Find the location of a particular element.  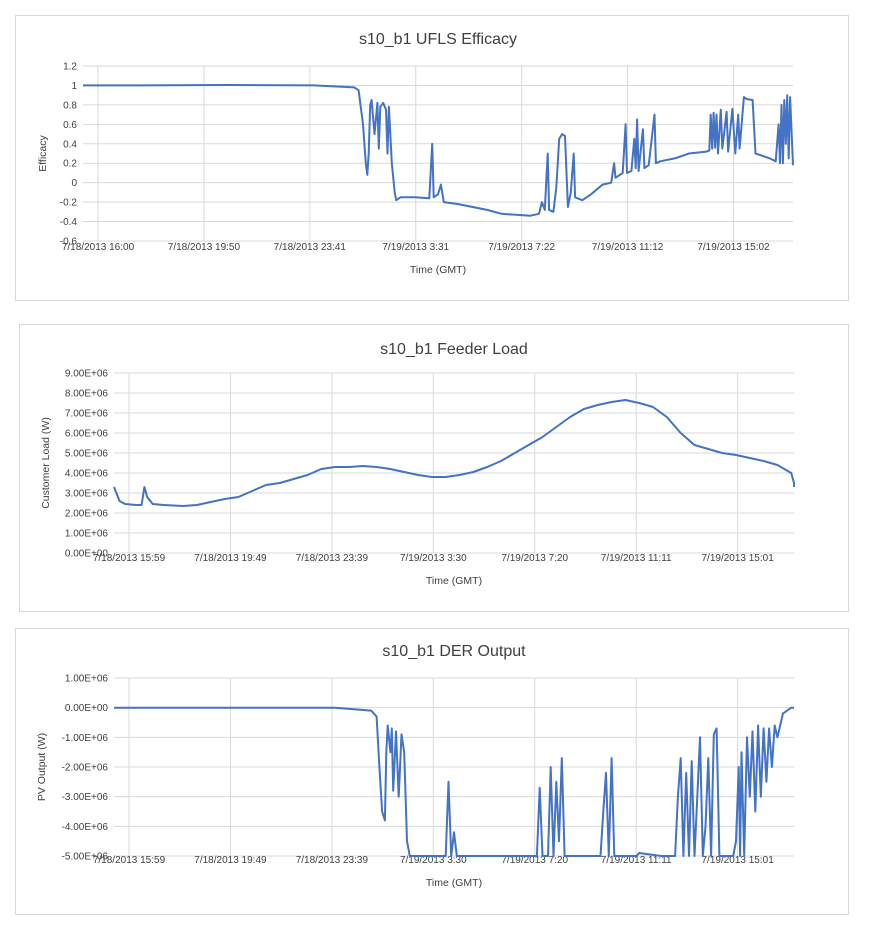

chart-2-y-axis-label: Customer Load (W) is located at coordinates (46, 463).